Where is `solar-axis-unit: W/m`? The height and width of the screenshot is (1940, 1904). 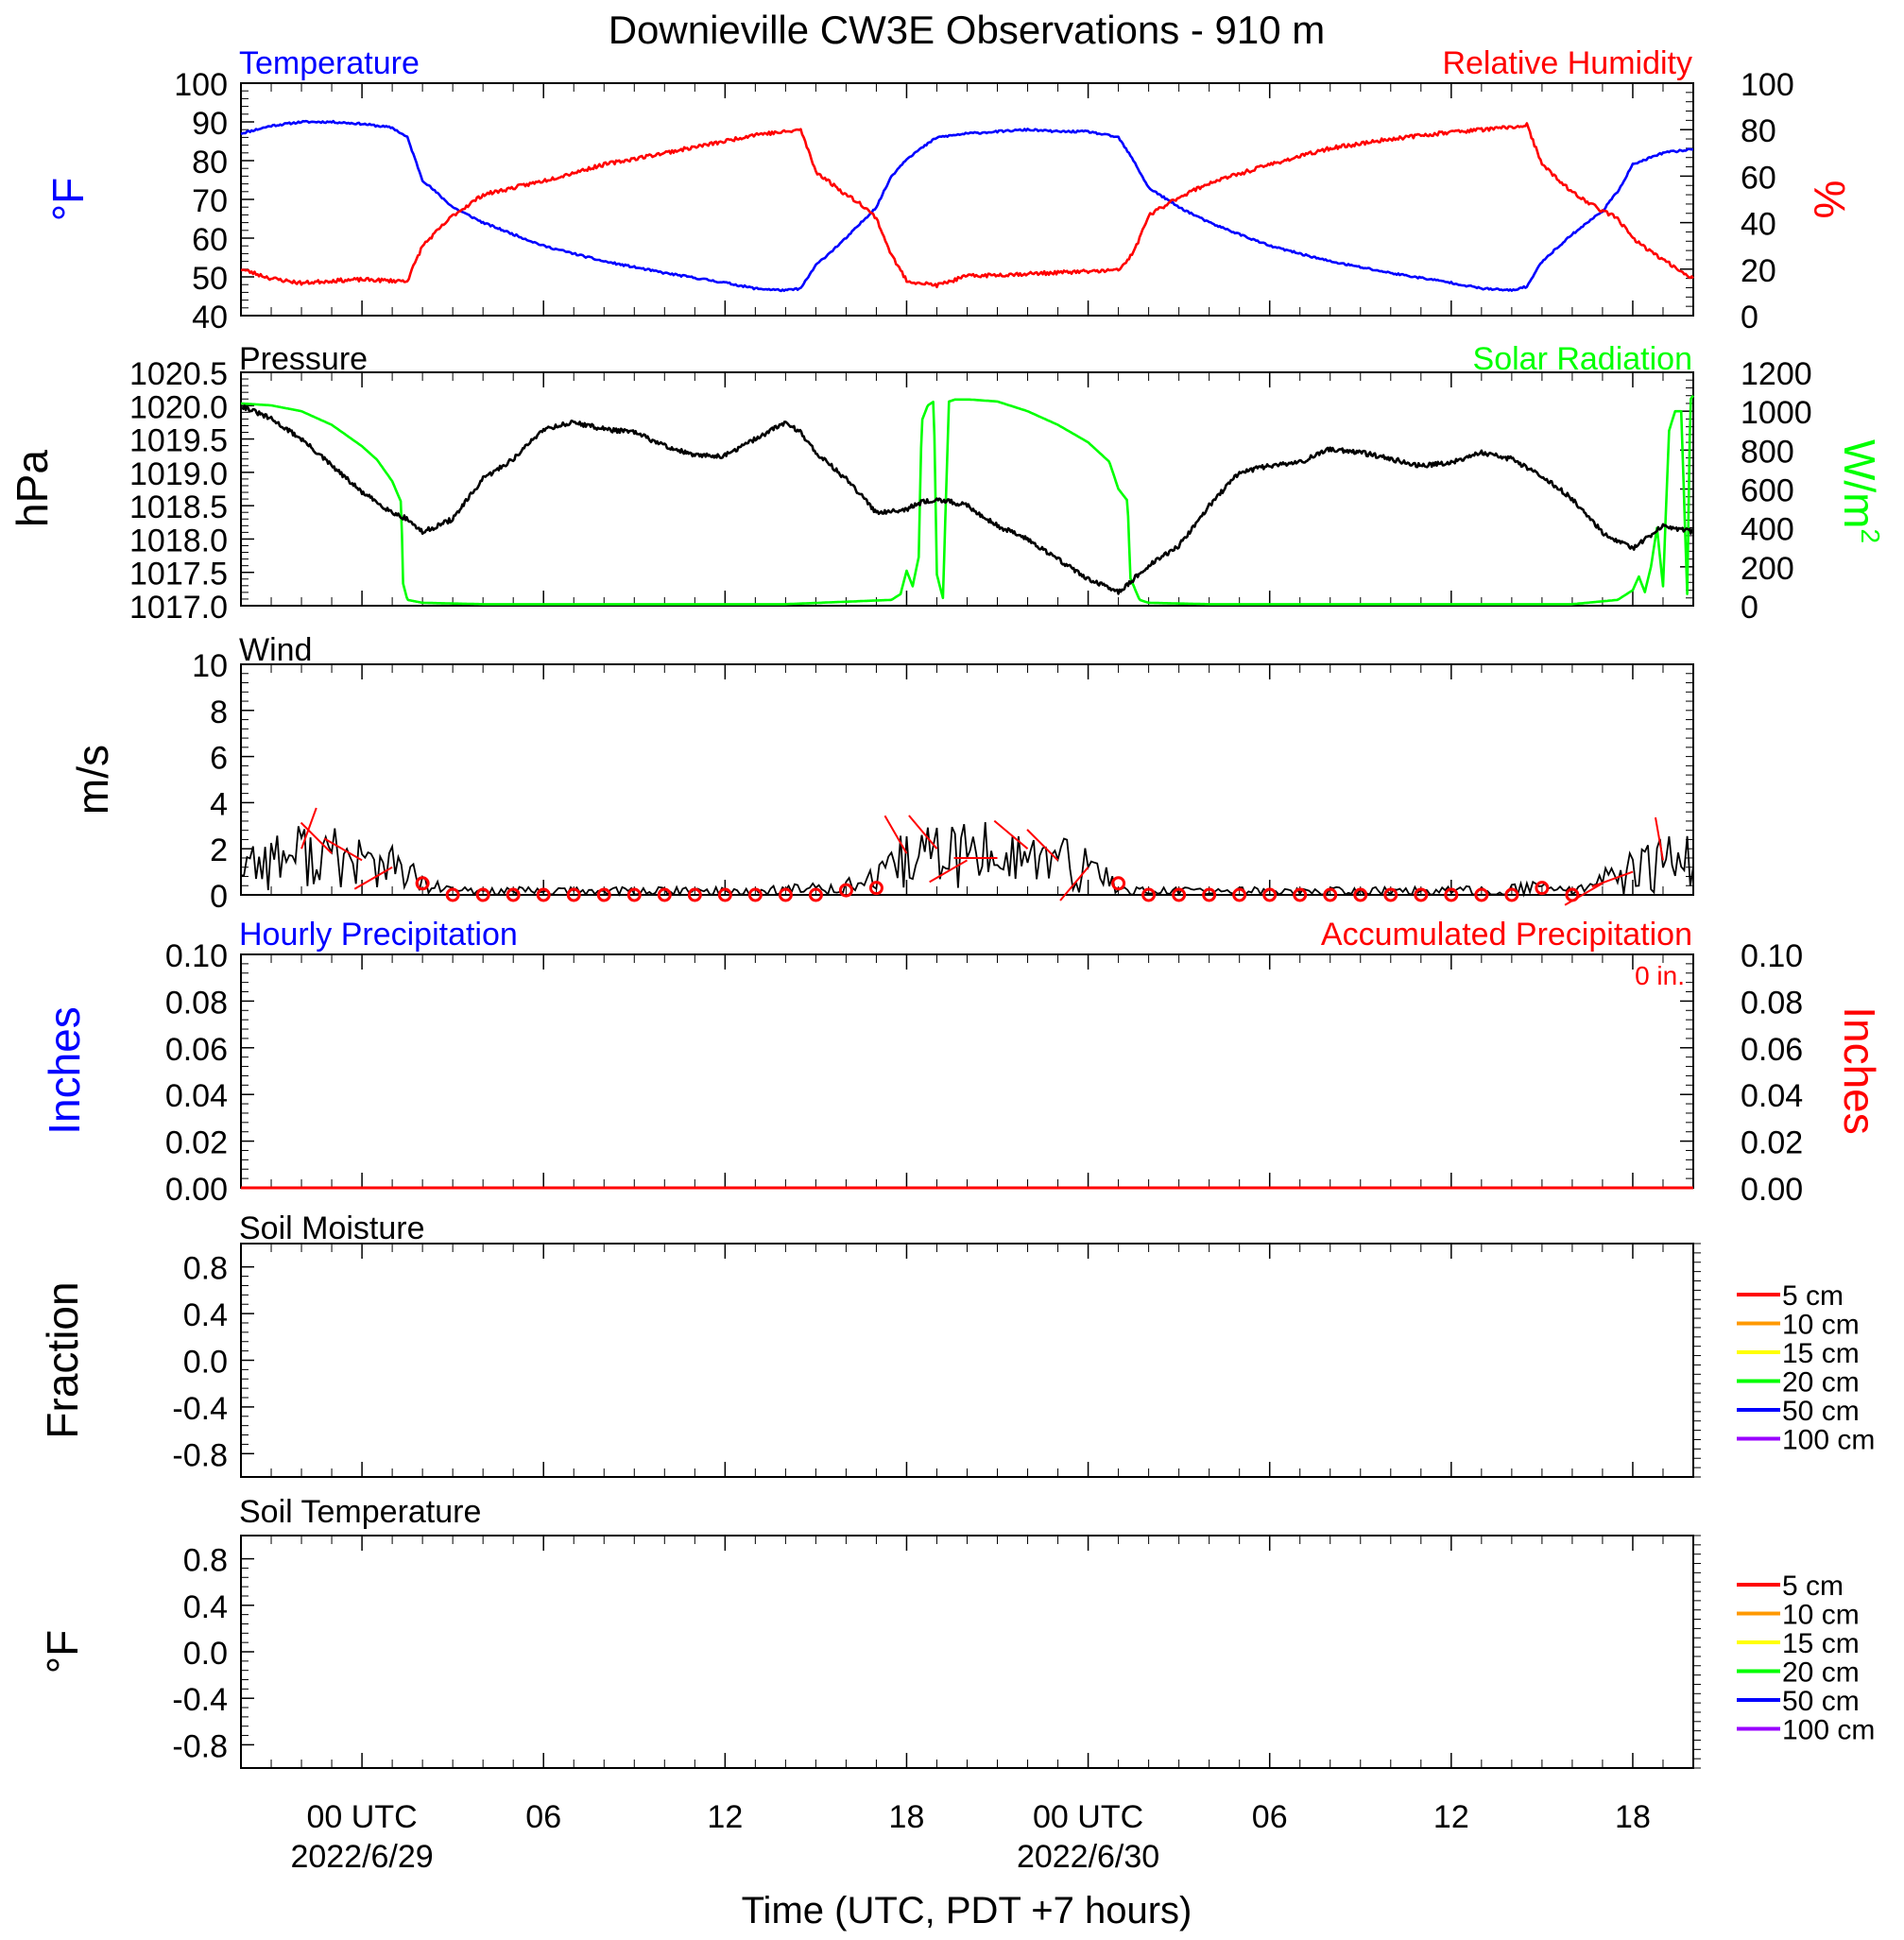 solar-axis-unit: W/m is located at coordinates (1859, 484).